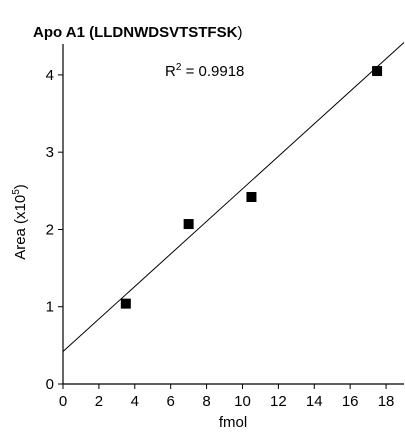 The image size is (405, 433). Describe the element at coordinates (50, 75) in the screenshot. I see `y-tick-label-4: 4` at that location.